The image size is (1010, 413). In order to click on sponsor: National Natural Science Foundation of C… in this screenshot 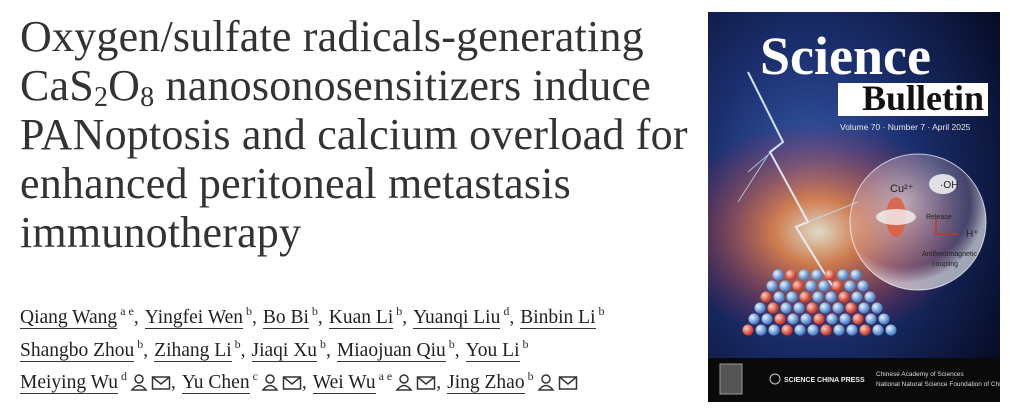, I will do `click(938, 384)`.